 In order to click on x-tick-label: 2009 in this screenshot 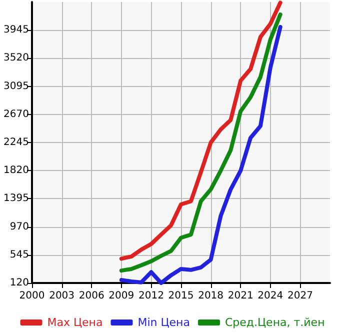, I will do `click(121, 296)`.